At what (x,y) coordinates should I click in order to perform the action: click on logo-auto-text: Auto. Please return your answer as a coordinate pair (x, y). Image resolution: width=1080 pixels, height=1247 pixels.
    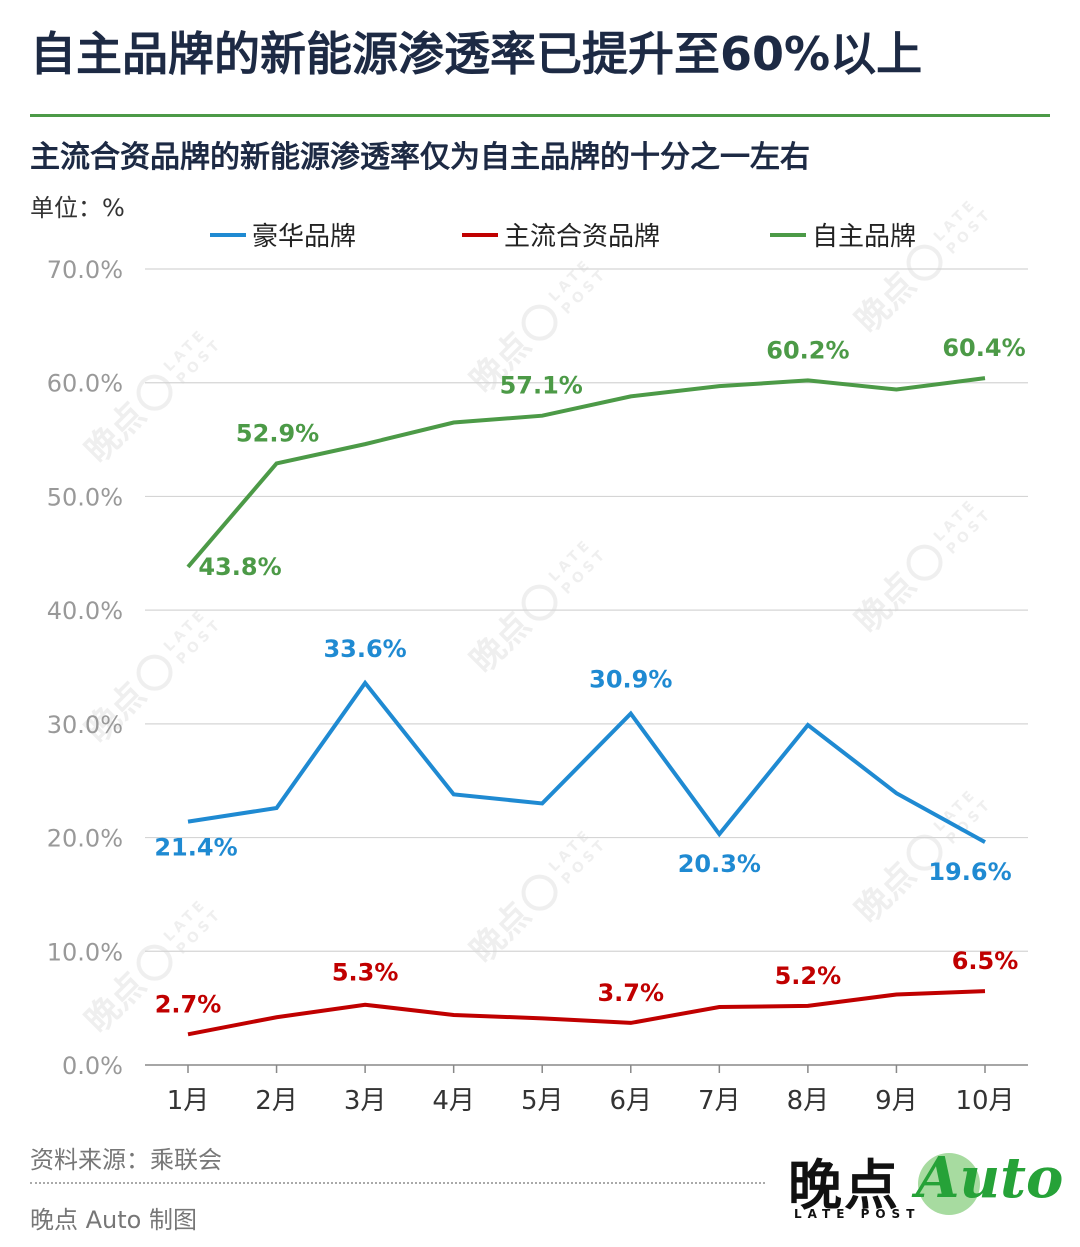
    Looking at the image, I should click on (990, 1178).